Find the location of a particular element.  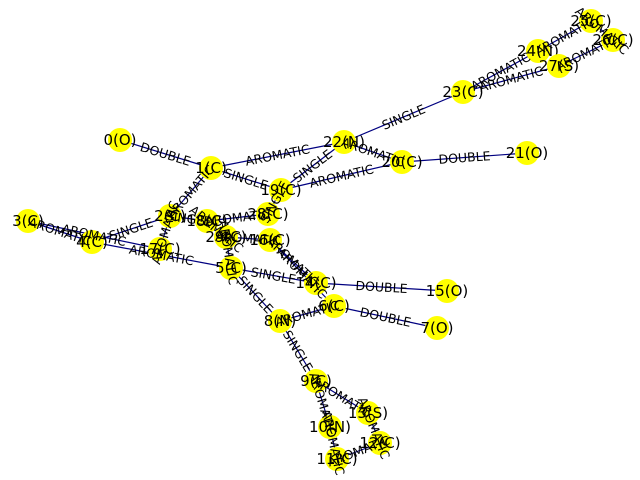

node-label-15: 15(O) is located at coordinates (447, 291).